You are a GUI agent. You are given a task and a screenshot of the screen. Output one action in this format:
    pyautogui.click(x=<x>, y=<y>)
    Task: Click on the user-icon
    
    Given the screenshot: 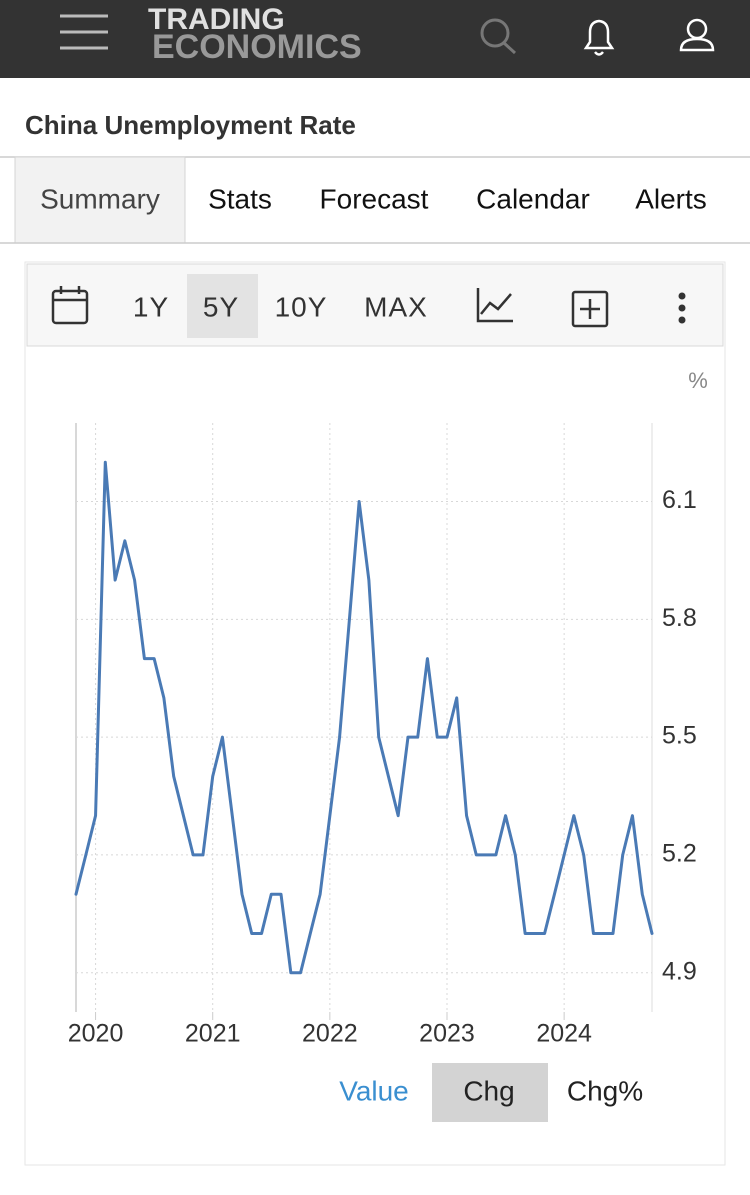 What is the action you would take?
    pyautogui.click(x=697, y=35)
    